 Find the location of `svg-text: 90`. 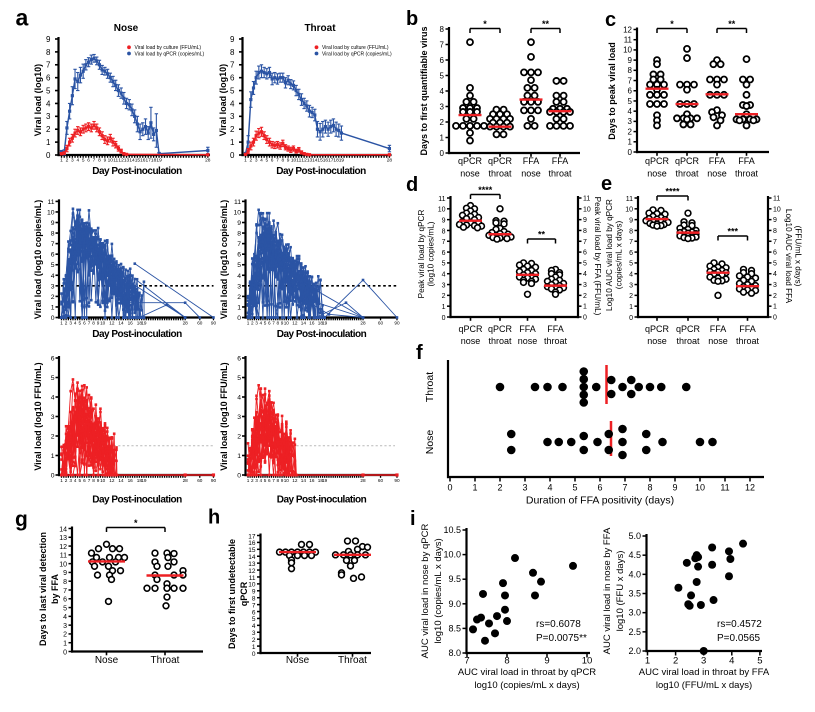

svg-text: 90 is located at coordinates (397, 323).